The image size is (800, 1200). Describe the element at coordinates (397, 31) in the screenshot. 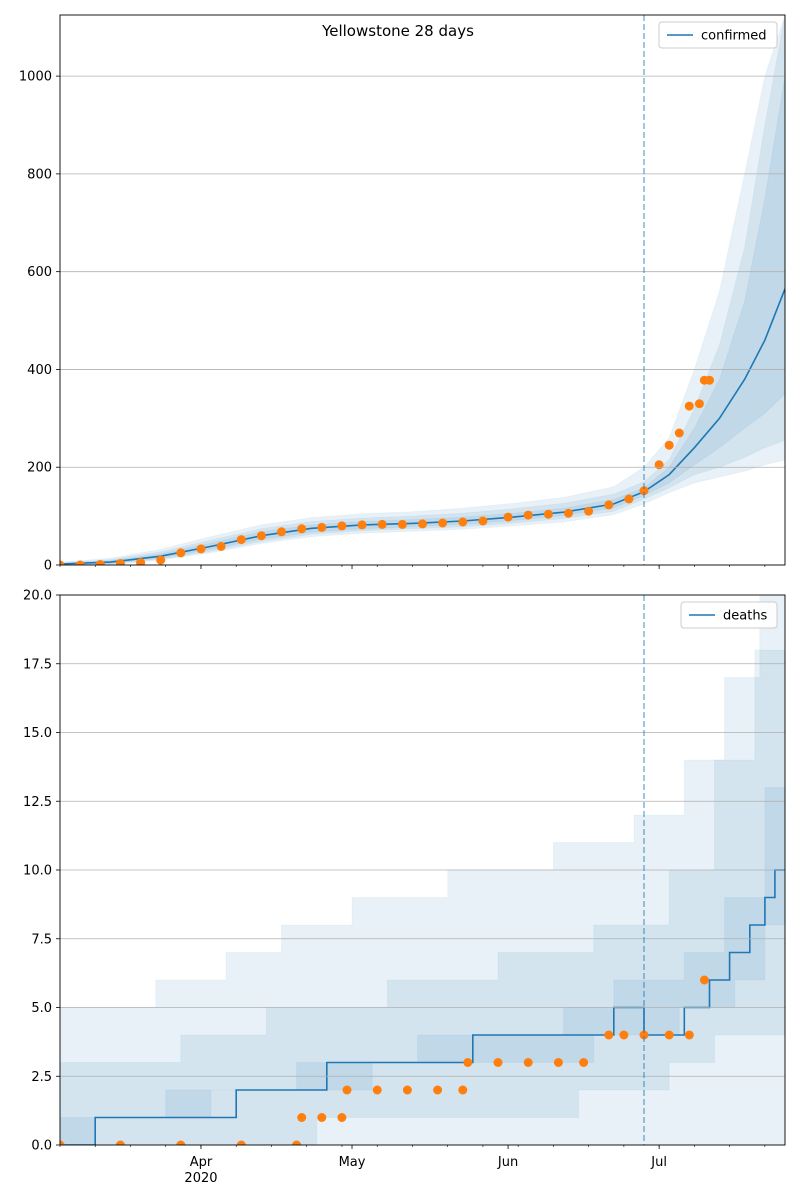

I see `figure-title: Yellowstone 28 days` at that location.